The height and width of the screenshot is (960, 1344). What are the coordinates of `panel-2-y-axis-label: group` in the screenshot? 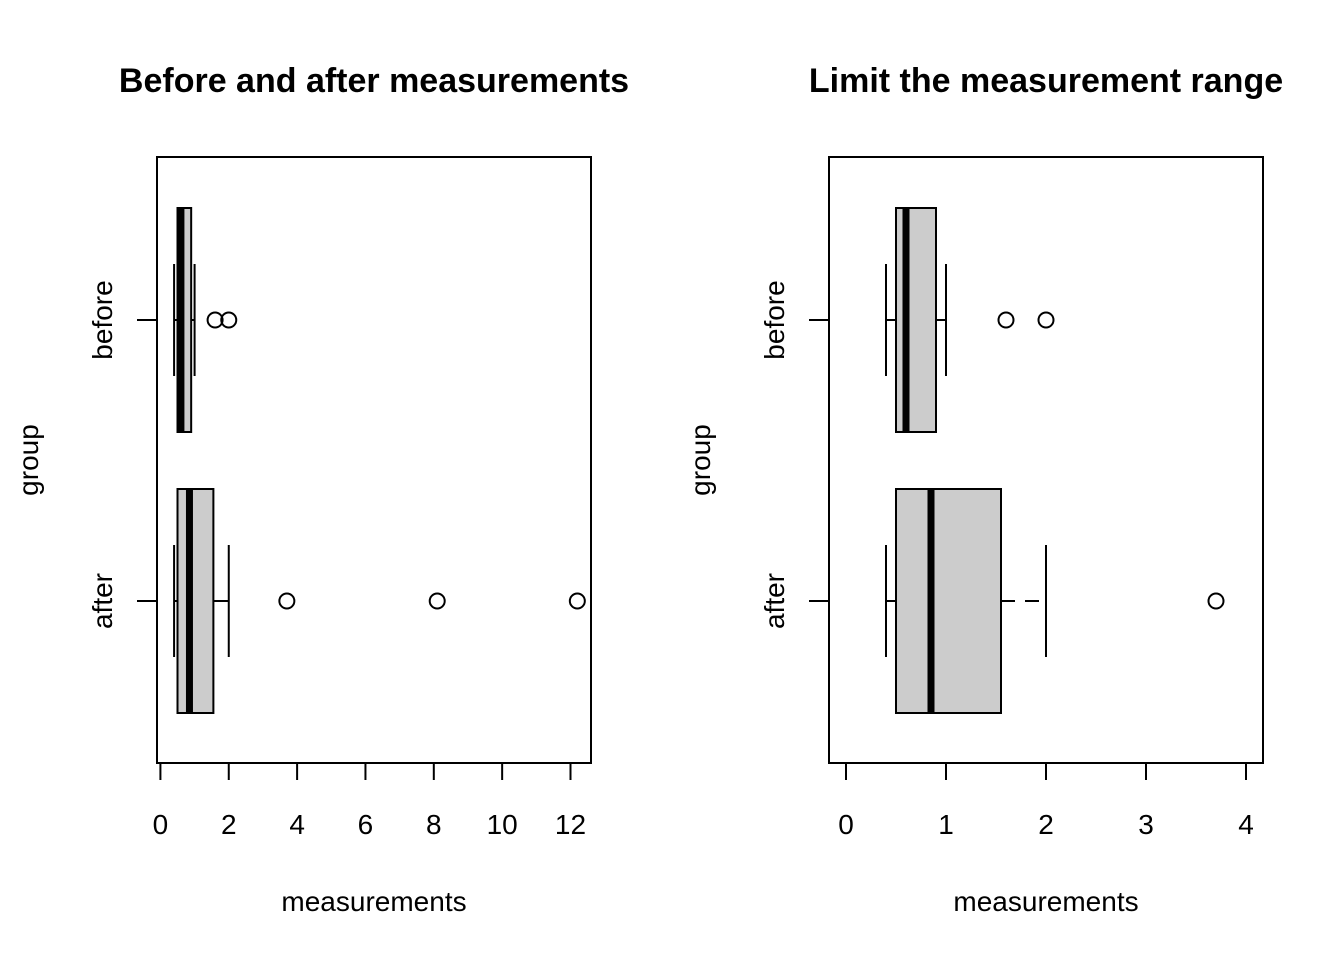 It's located at (700, 460).